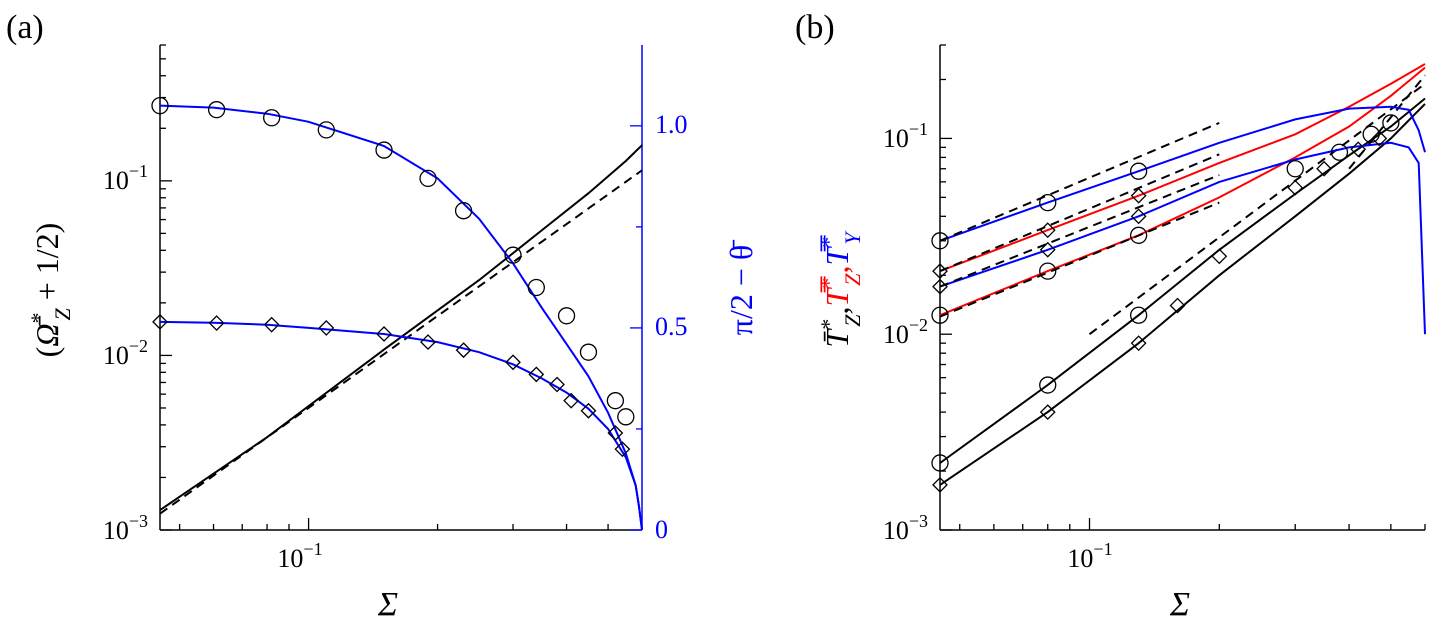 This screenshot has height=625, width=1429. What do you see at coordinates (905, 528) in the screenshot?
I see `b-ytick-1e-3: 10⁻³` at bounding box center [905, 528].